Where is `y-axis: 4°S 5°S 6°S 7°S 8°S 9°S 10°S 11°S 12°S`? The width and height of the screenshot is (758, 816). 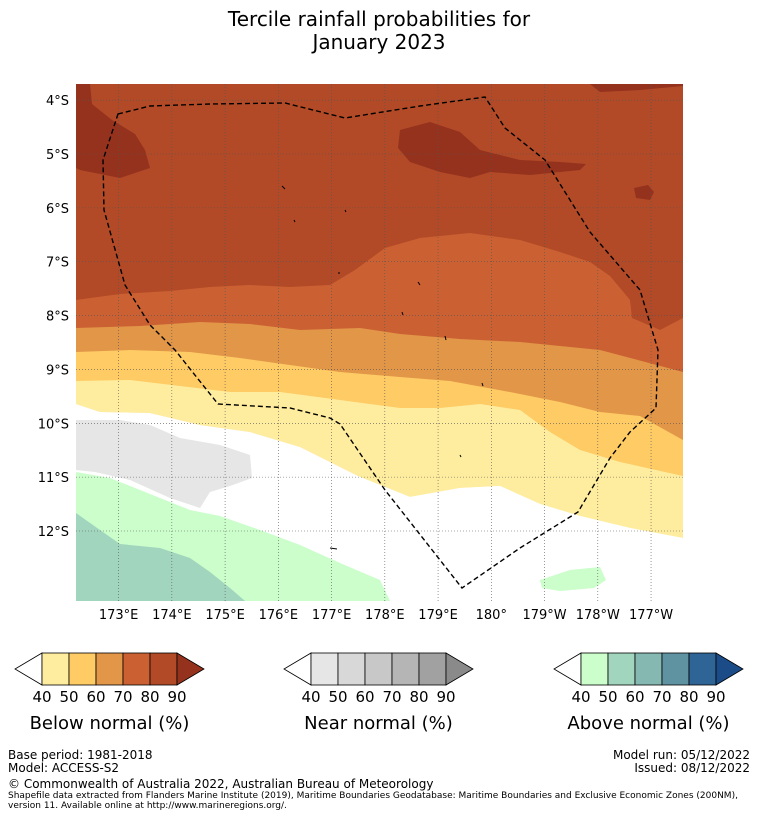 y-axis: 4°S 5°S 6°S 7°S 8°S 9°S 10°S 11°S 12°S is located at coordinates (53, 317).